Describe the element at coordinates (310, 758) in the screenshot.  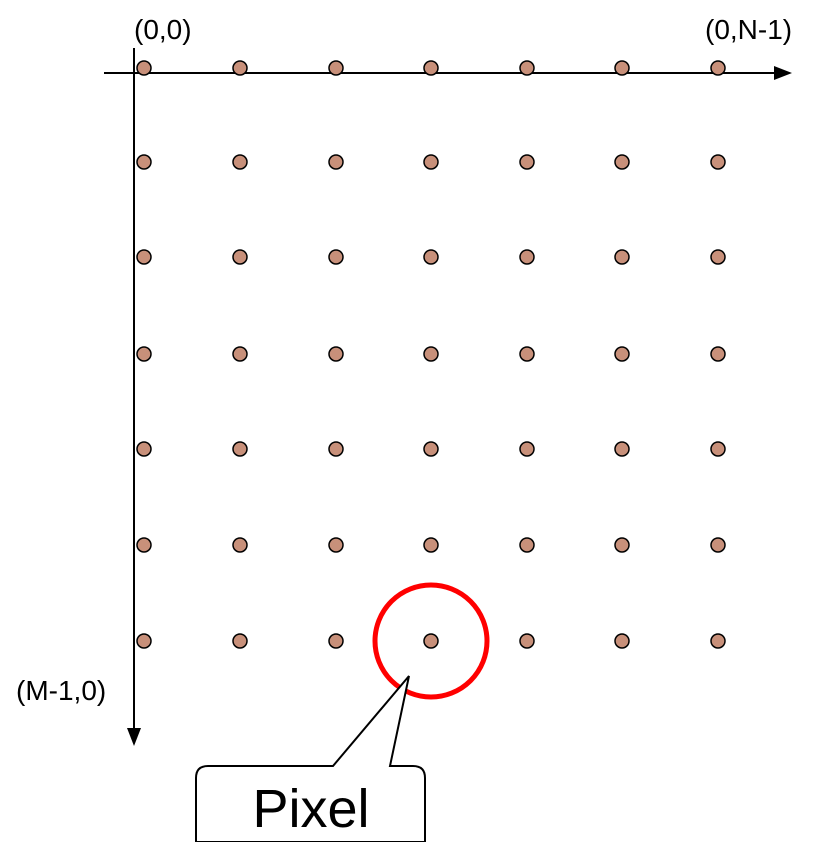
I see `callout-box` at that location.